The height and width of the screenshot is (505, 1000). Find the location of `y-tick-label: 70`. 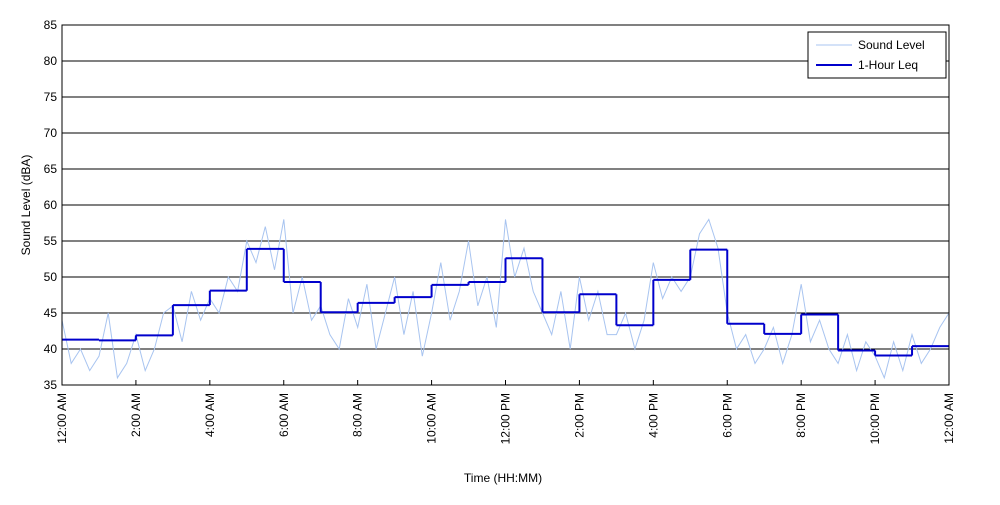

y-tick-label: 70 is located at coordinates (51, 133).